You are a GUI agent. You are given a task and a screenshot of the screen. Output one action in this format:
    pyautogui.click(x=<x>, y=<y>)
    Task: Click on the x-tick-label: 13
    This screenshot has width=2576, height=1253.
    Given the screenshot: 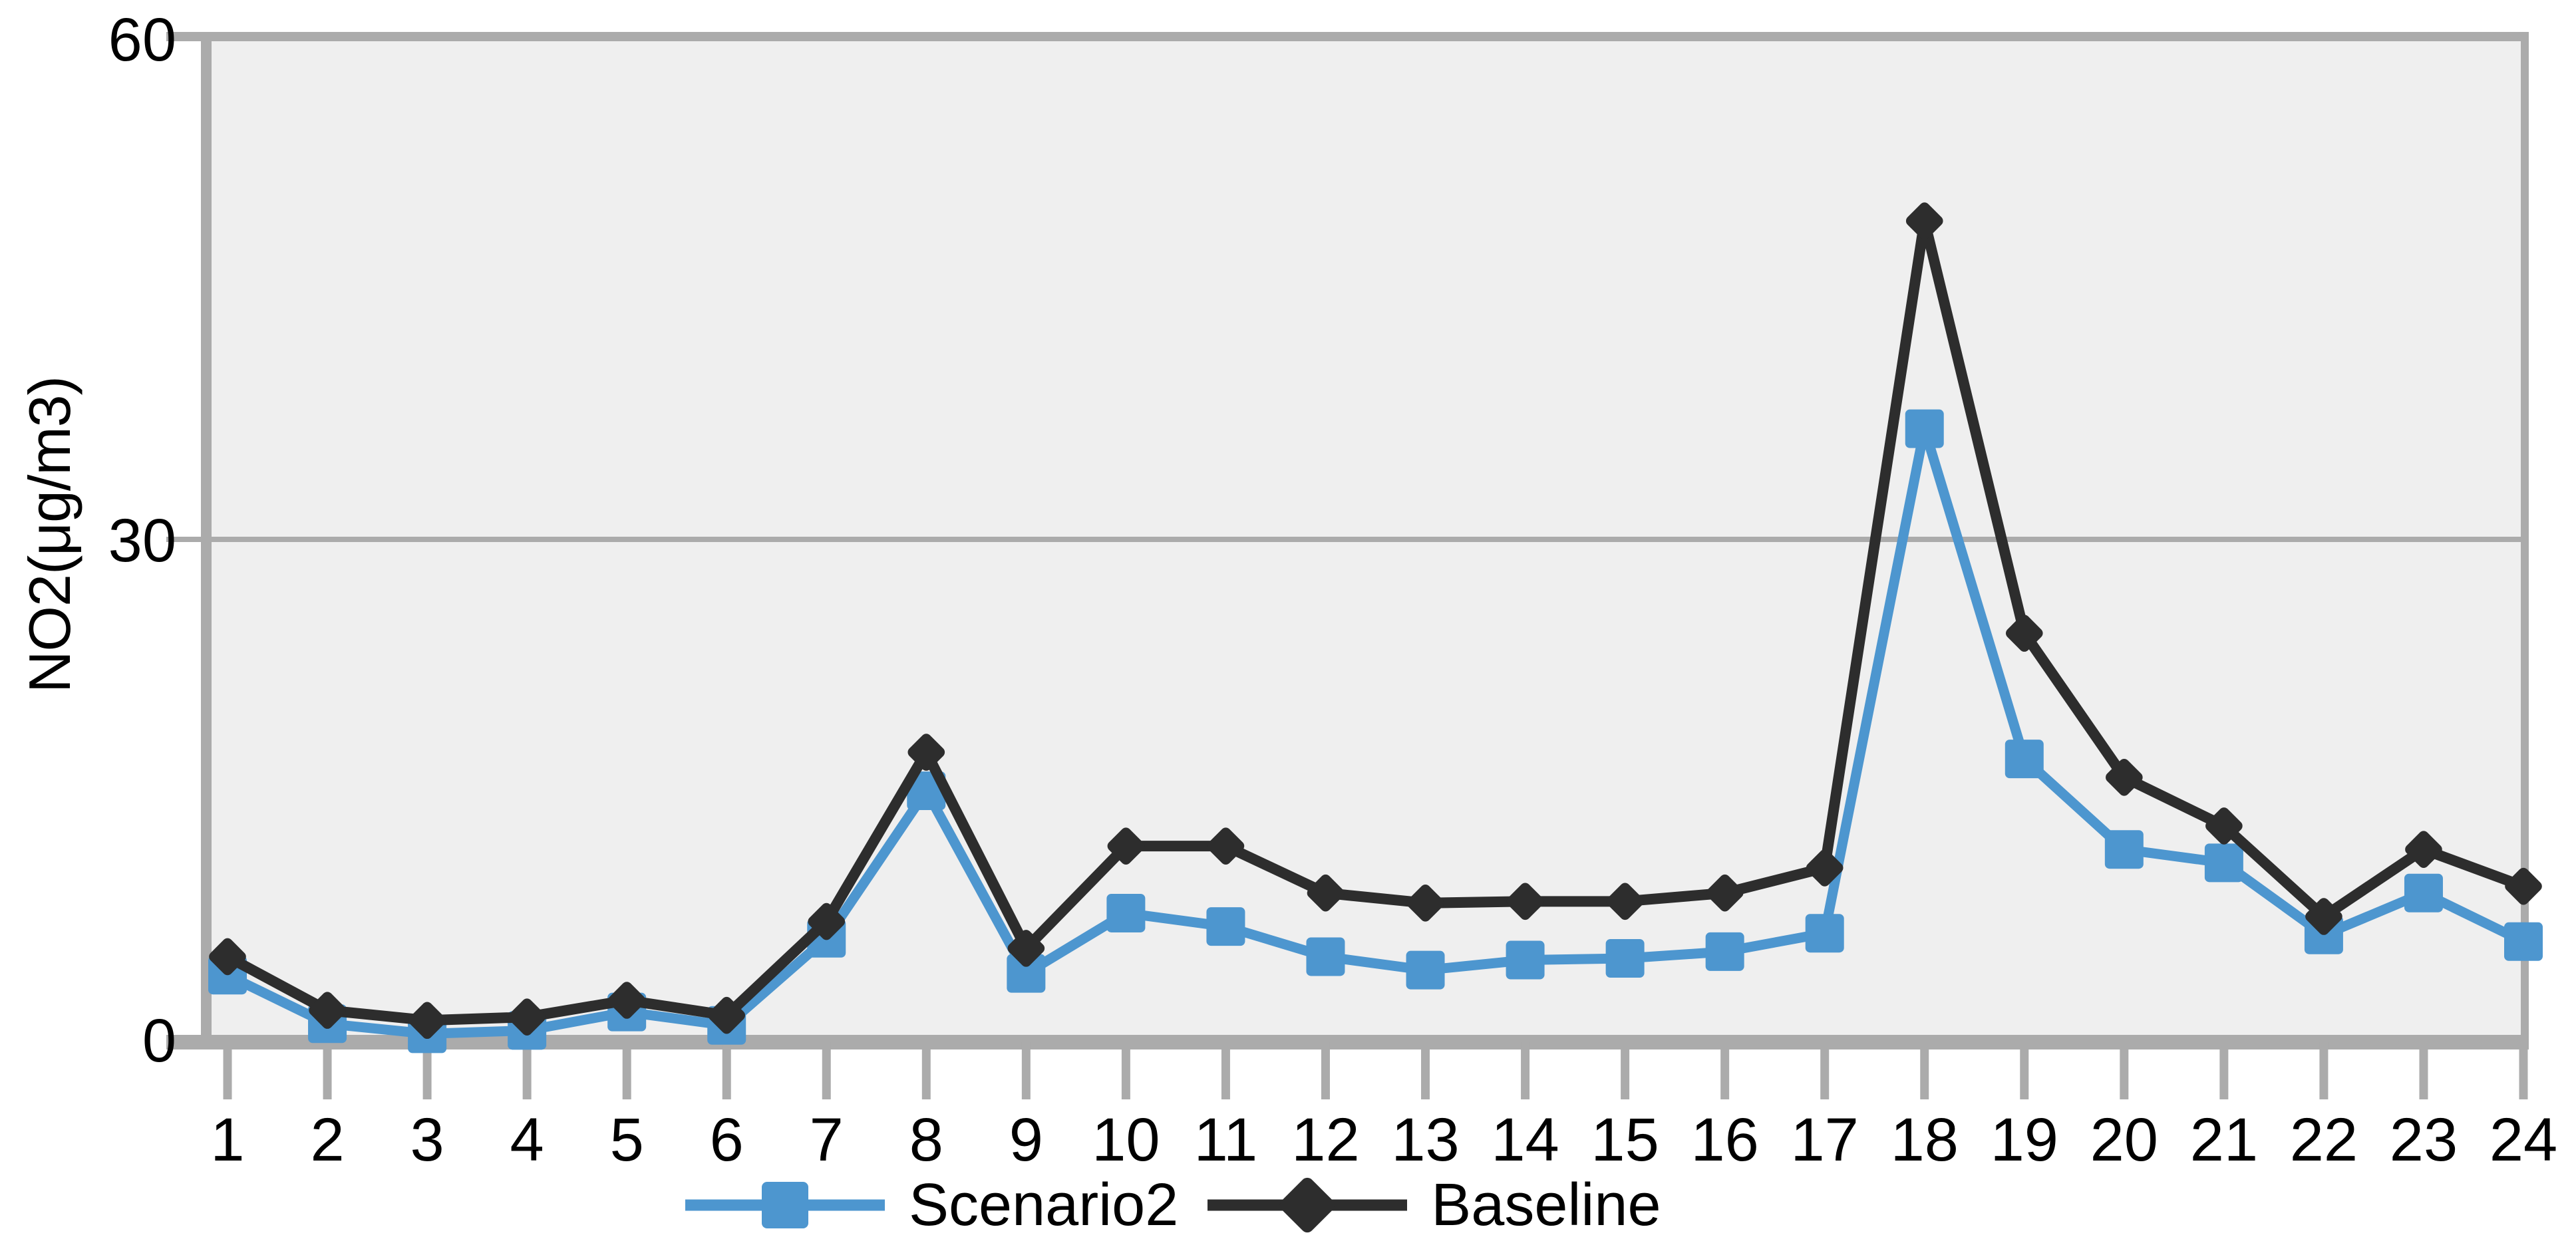 What is the action you would take?
    pyautogui.click(x=1425, y=1140)
    